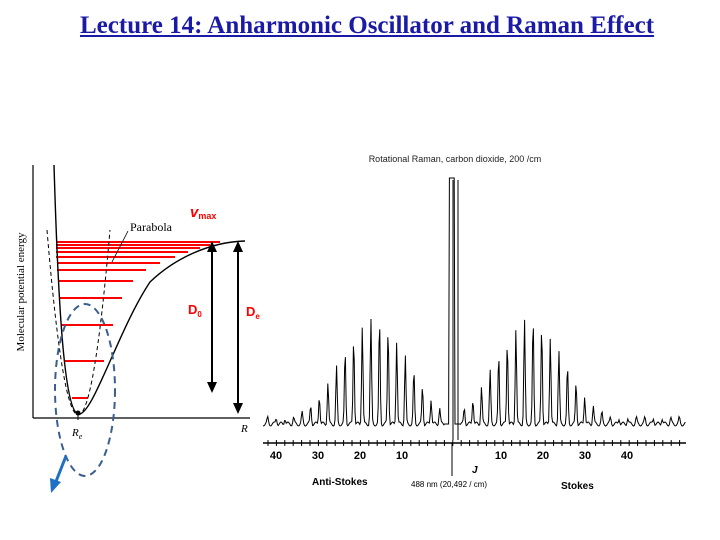 Image resolution: width=720 pixels, height=540 pixels. I want to click on stokes-tick-30: 30, so click(585, 456).